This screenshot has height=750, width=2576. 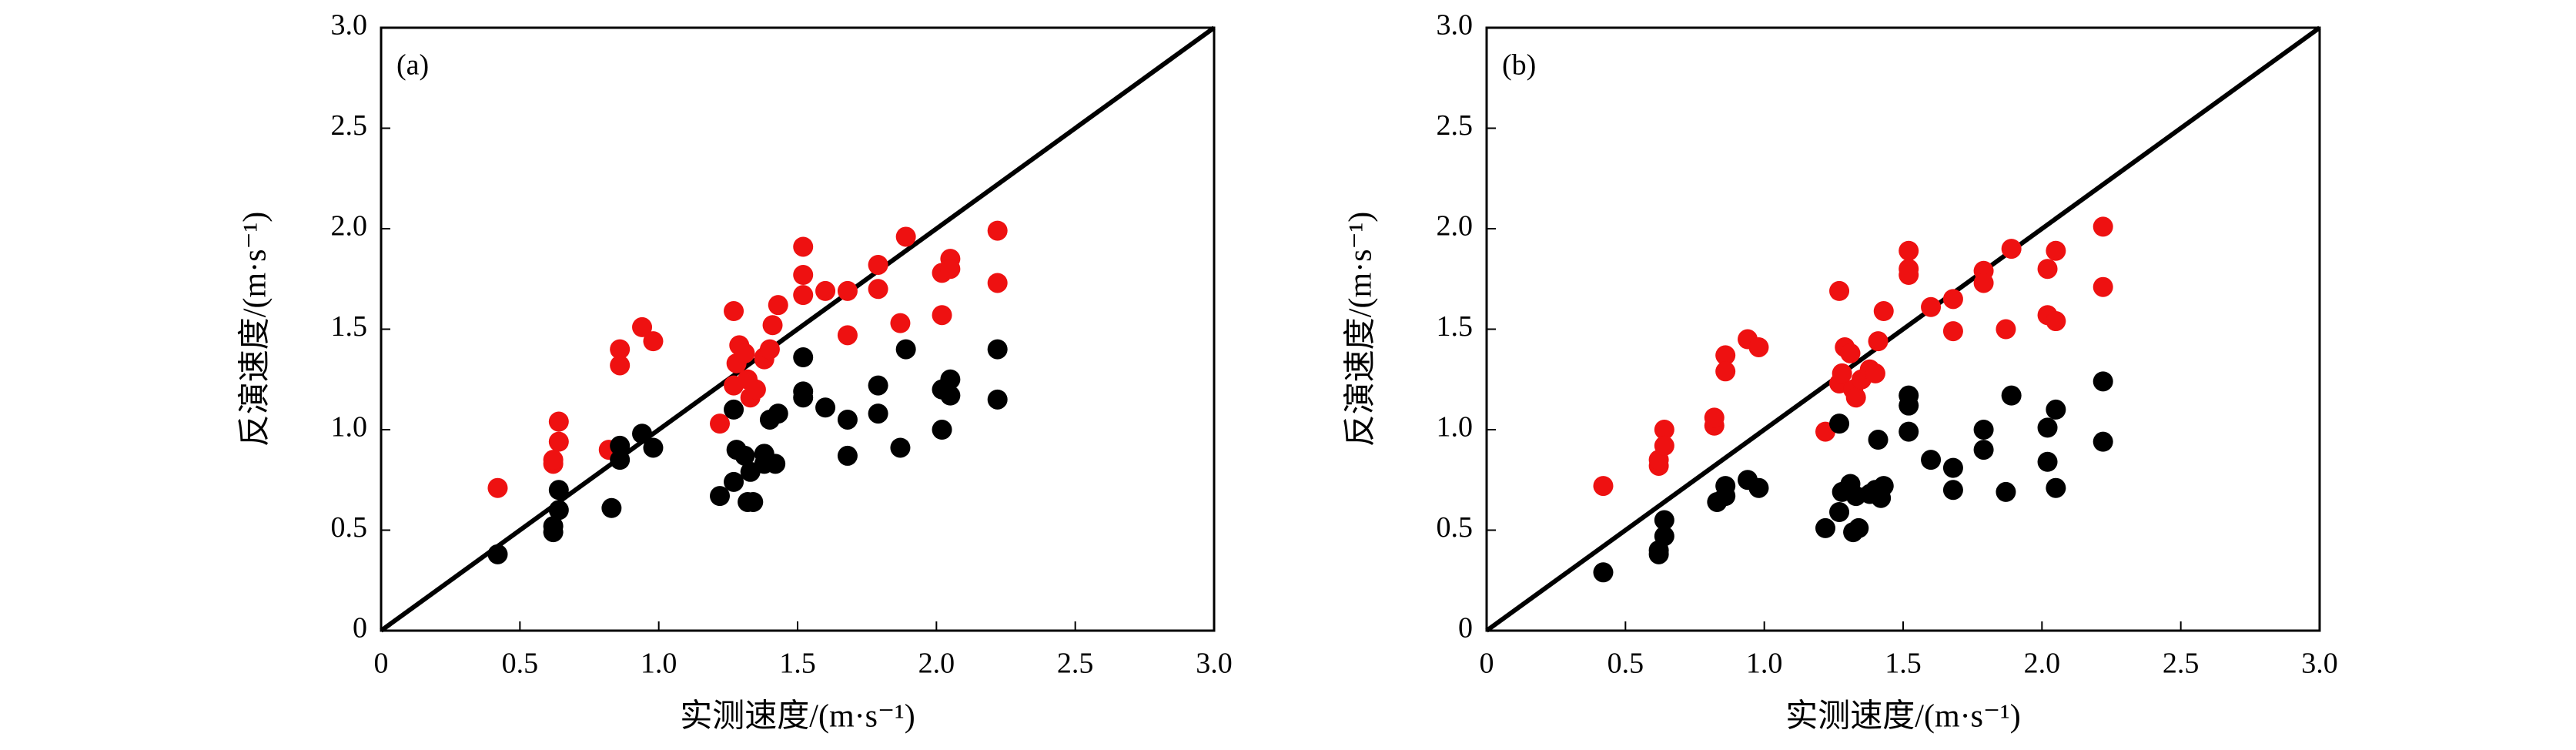 I want to click on x-tick-label: 1.5, so click(x=798, y=664).